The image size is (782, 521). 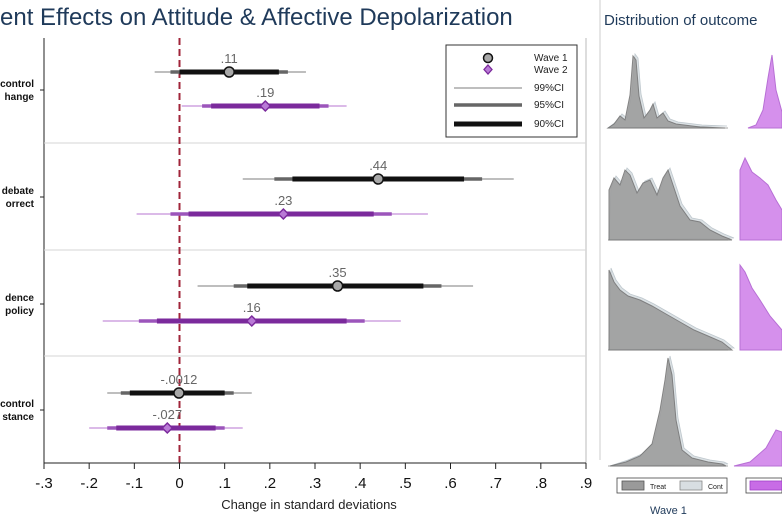 I want to click on density-legend-treat-label: Treat, so click(x=658, y=487).